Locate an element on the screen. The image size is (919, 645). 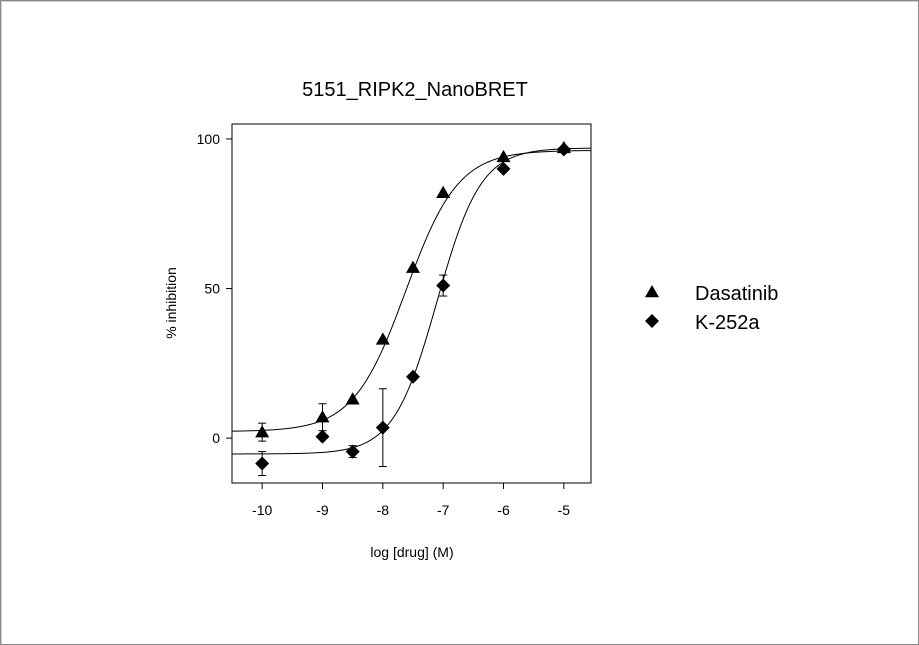
x-tick-label: -7 is located at coordinates (443, 510).